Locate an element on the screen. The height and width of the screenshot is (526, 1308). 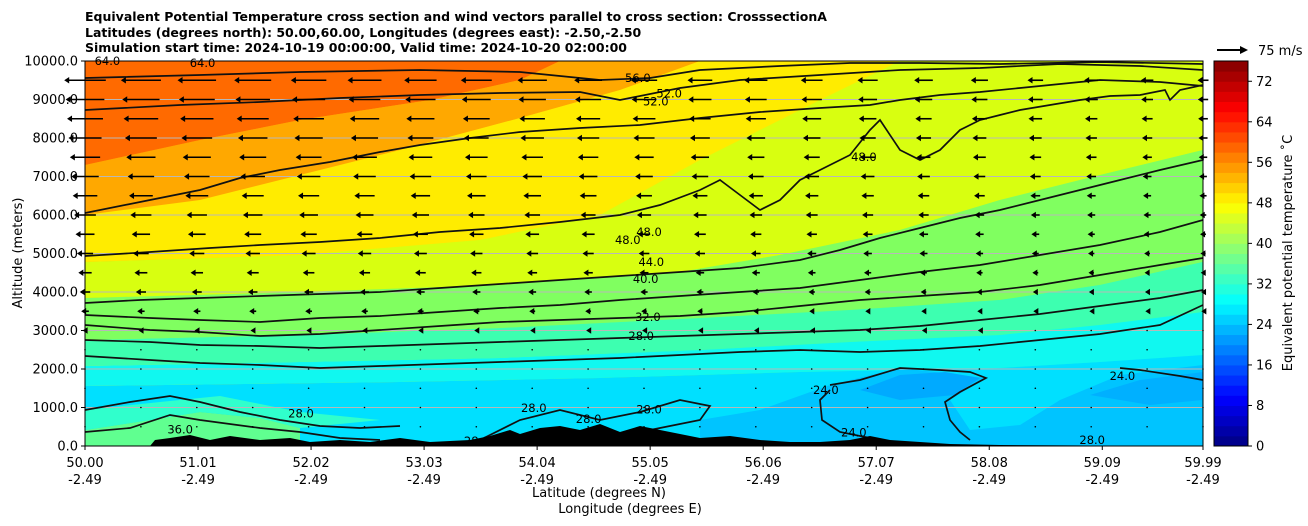
contour-line-24-left is located at coordinates (243, 412).